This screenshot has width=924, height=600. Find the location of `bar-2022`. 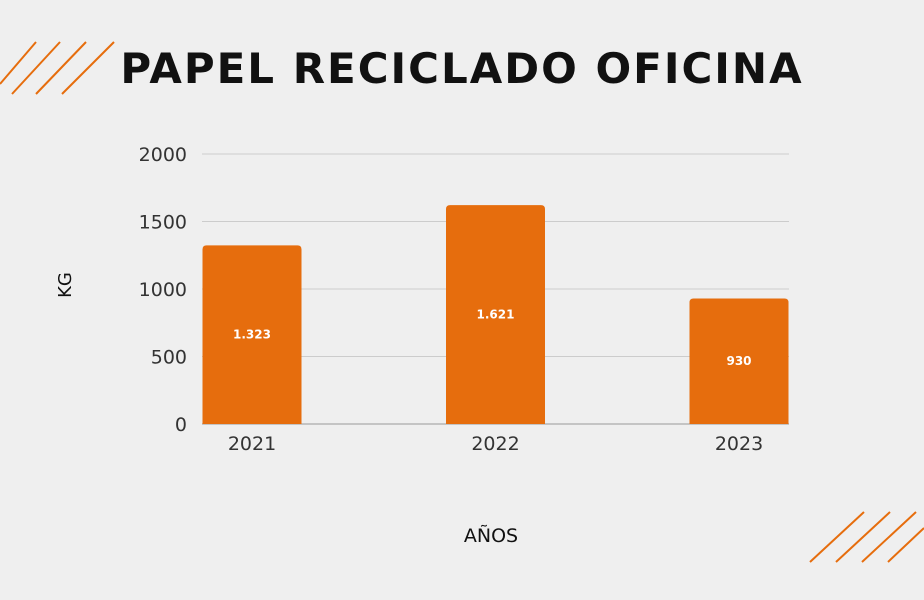

bar-2022 is located at coordinates (495, 314).